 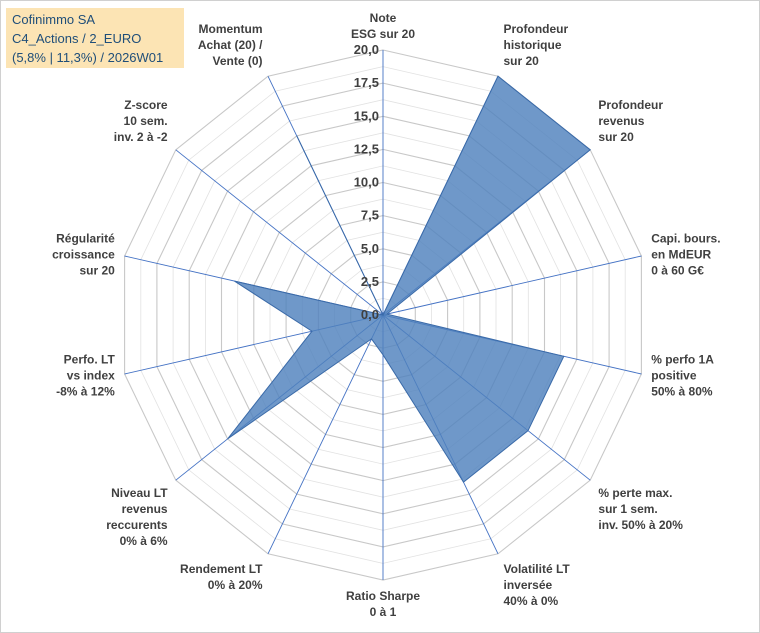 I want to click on category-label: Z-score 10 sem. inv. 2 à -2, so click(x=141, y=121).